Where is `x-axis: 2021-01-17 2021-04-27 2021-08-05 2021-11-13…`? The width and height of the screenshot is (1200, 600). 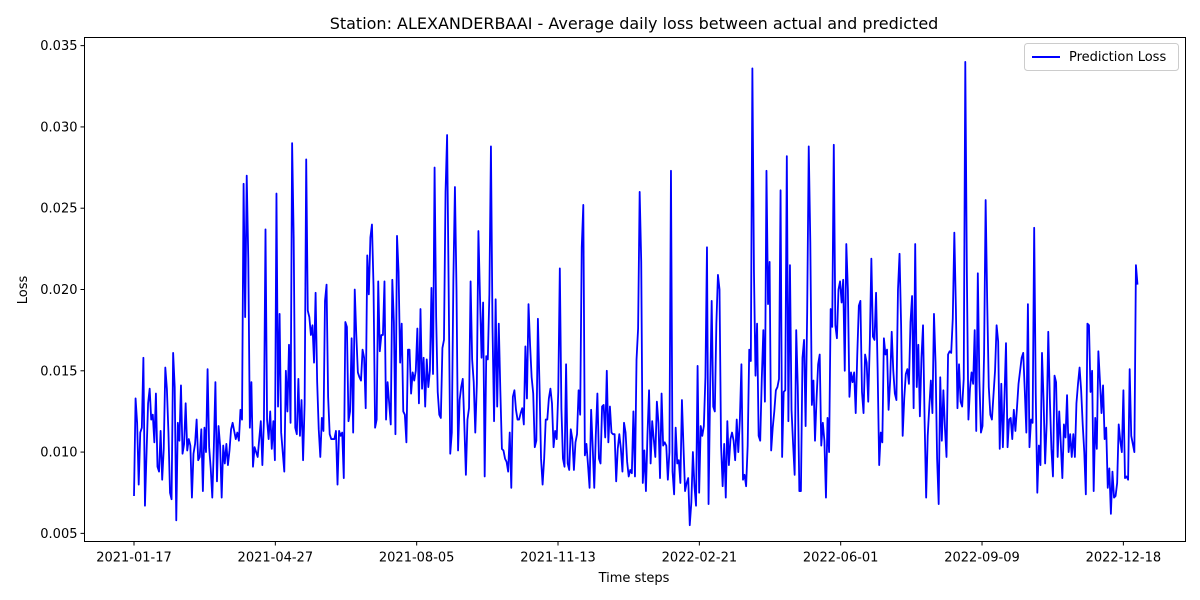 x-axis: 2021-01-17 2021-04-27 2021-08-05 2021-11-13… is located at coordinates (629, 553).